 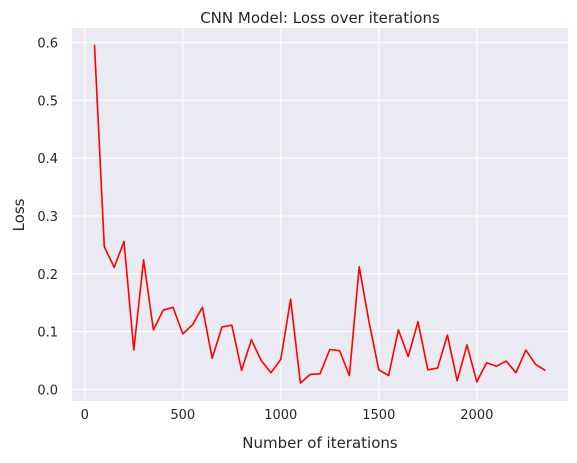 What do you see at coordinates (47, 159) in the screenshot?
I see `y-tick-label: 0.4` at bounding box center [47, 159].